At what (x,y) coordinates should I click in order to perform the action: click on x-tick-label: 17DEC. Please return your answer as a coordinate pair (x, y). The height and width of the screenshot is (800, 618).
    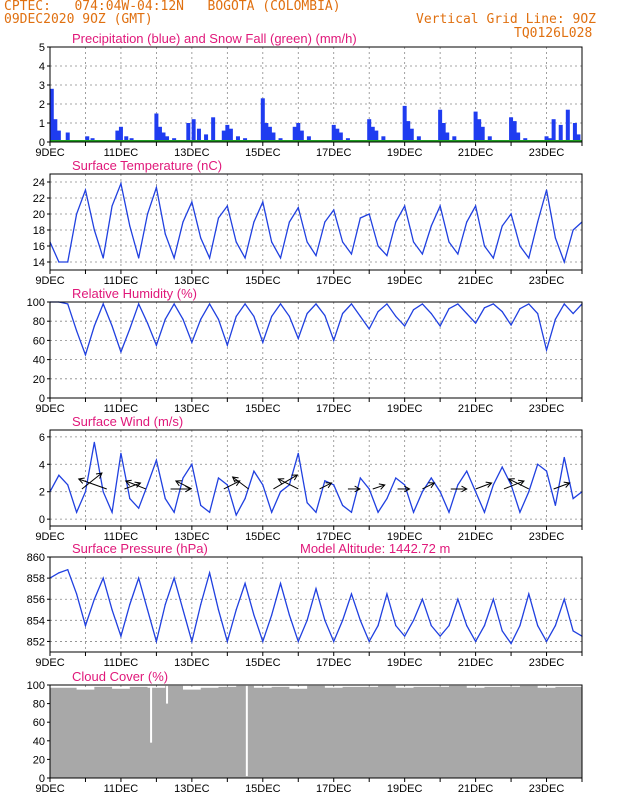
    Looking at the image, I should click on (334, 789).